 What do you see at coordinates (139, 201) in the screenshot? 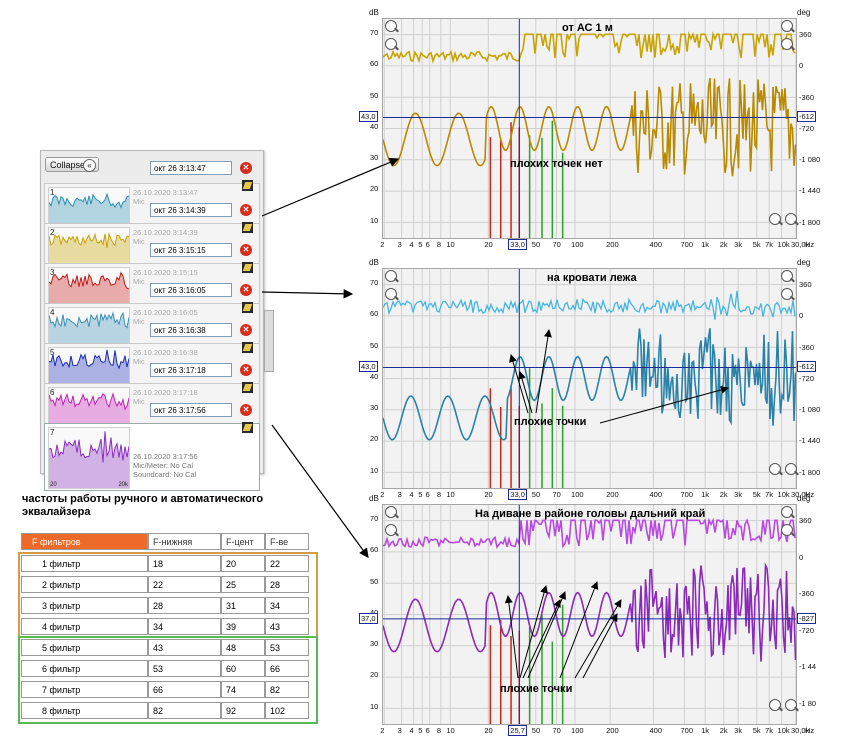
I see `measurement-mic: Mic` at bounding box center [139, 201].